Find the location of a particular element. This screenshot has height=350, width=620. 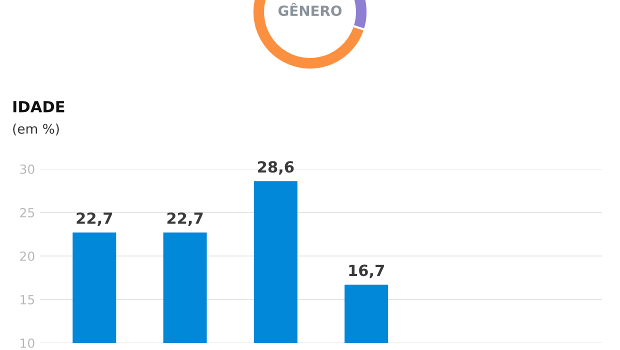

y-tick-label: 25 is located at coordinates (27, 213).